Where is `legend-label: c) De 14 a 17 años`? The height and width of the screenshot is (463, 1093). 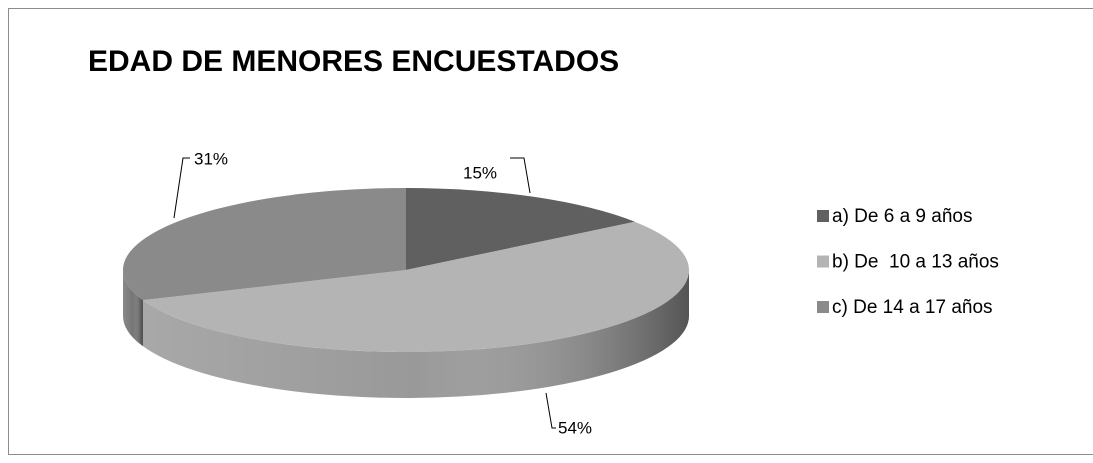
legend-label: c) De 14 a 17 años is located at coordinates (912, 307).